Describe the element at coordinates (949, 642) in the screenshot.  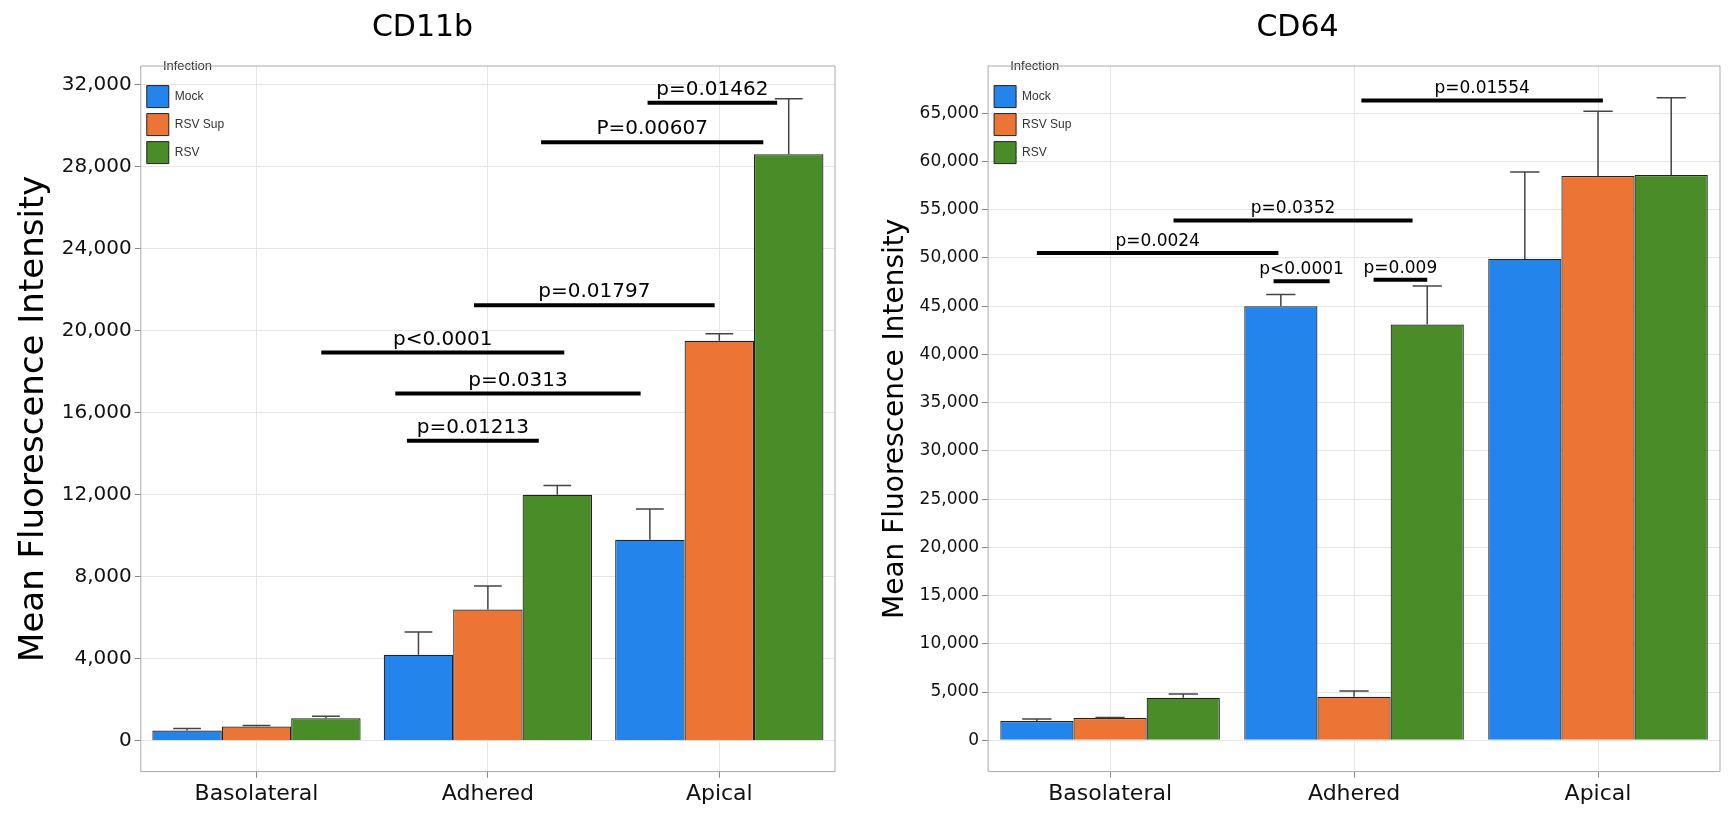
I see `y-tick-label: 10,000` at that location.